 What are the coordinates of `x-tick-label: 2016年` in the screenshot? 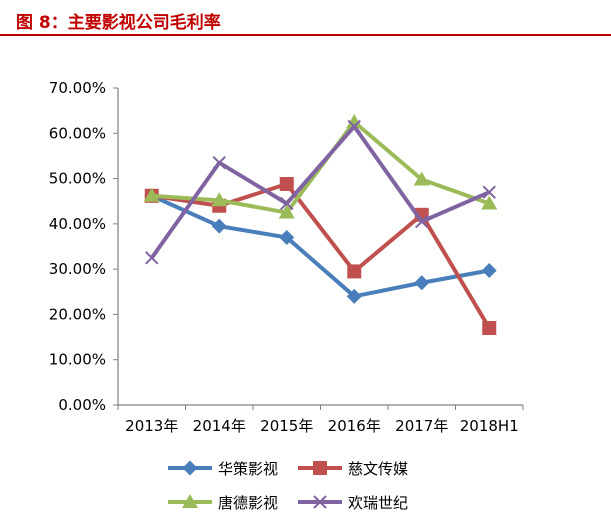 It's located at (354, 426).